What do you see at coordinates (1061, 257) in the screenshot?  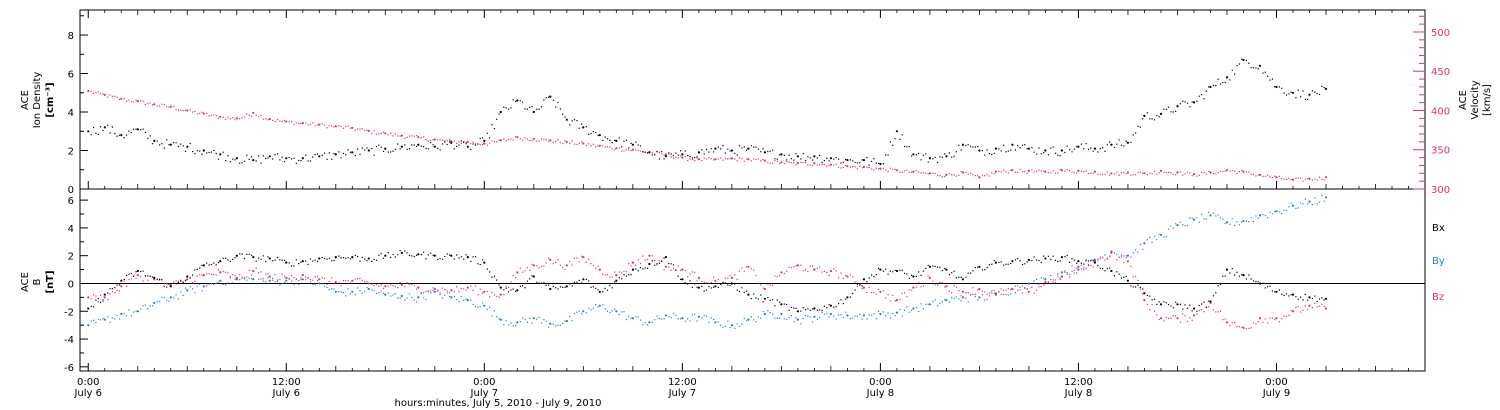 I see `bx-series-point` at bounding box center [1061, 257].